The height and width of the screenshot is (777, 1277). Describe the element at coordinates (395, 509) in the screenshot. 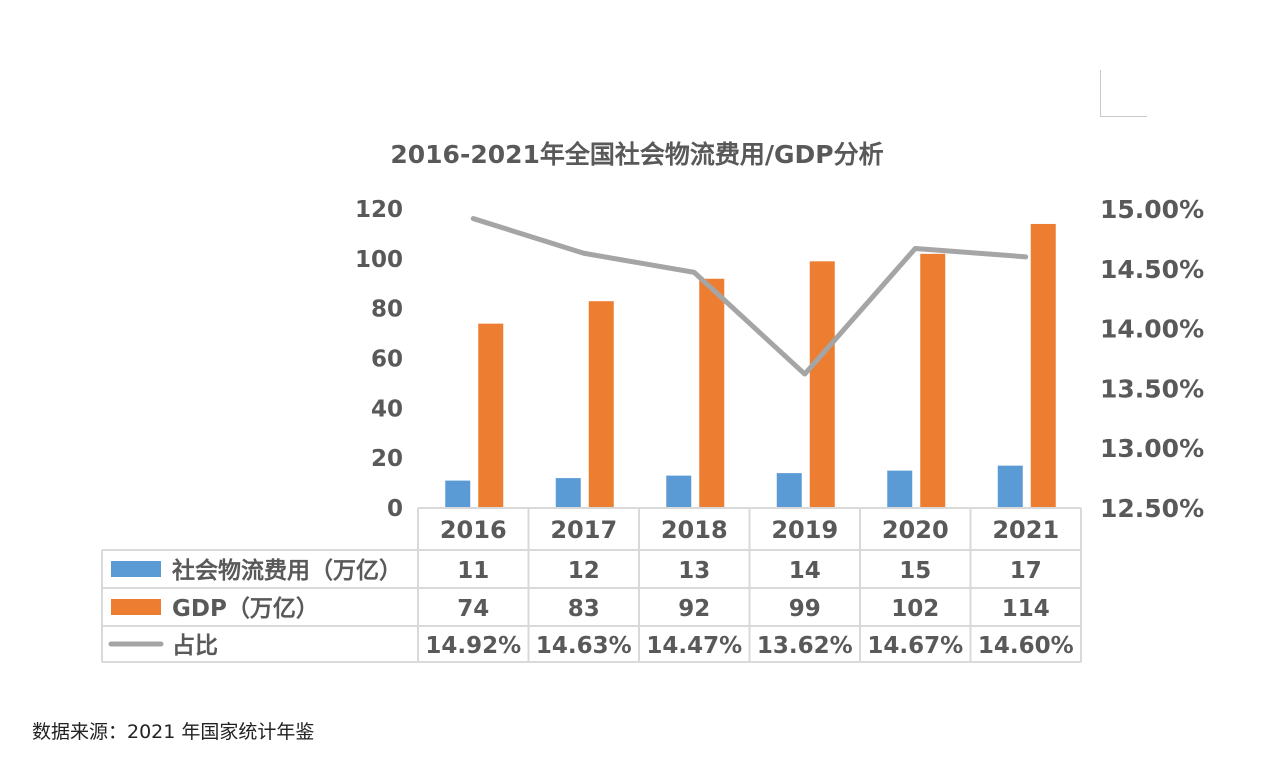

I see `left-axis-tick-label: 0` at that location.